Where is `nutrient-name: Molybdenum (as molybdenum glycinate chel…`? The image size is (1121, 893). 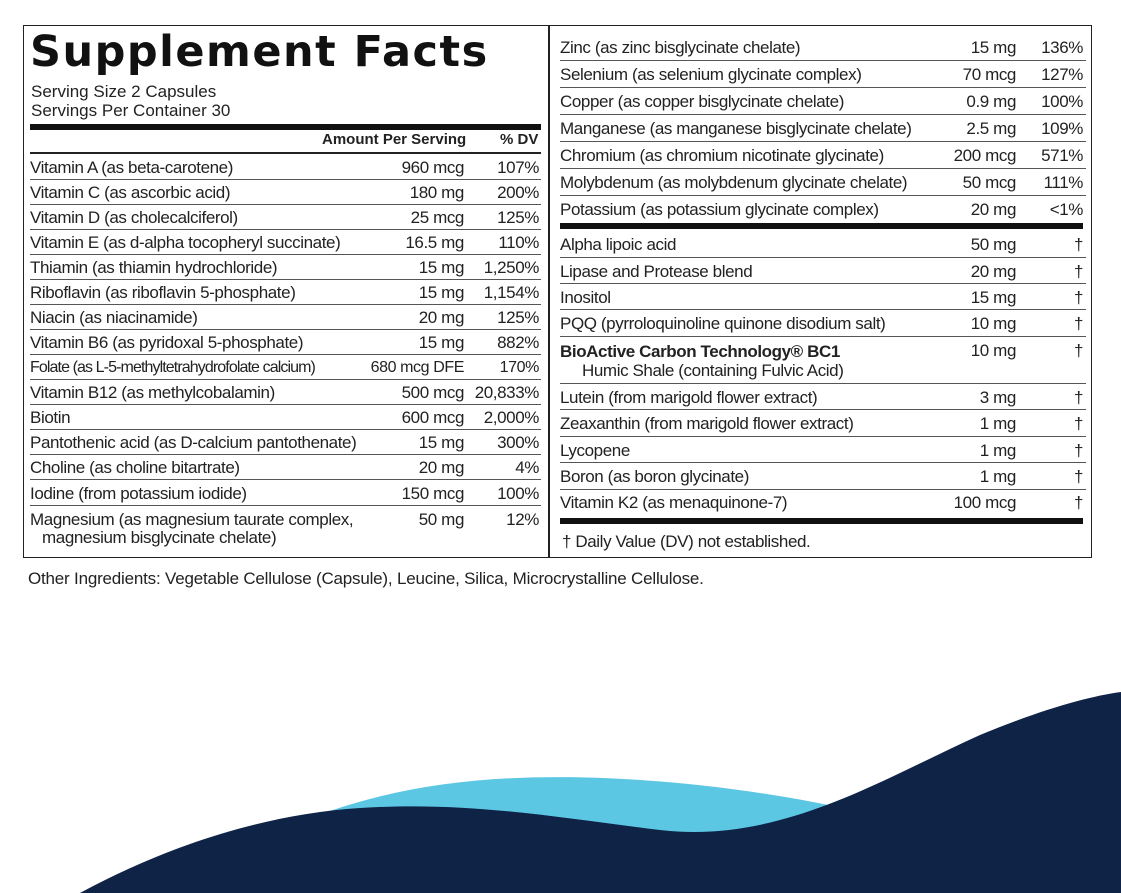 nutrient-name: Molybdenum (as molybdenum glycinate chel… is located at coordinates (734, 182).